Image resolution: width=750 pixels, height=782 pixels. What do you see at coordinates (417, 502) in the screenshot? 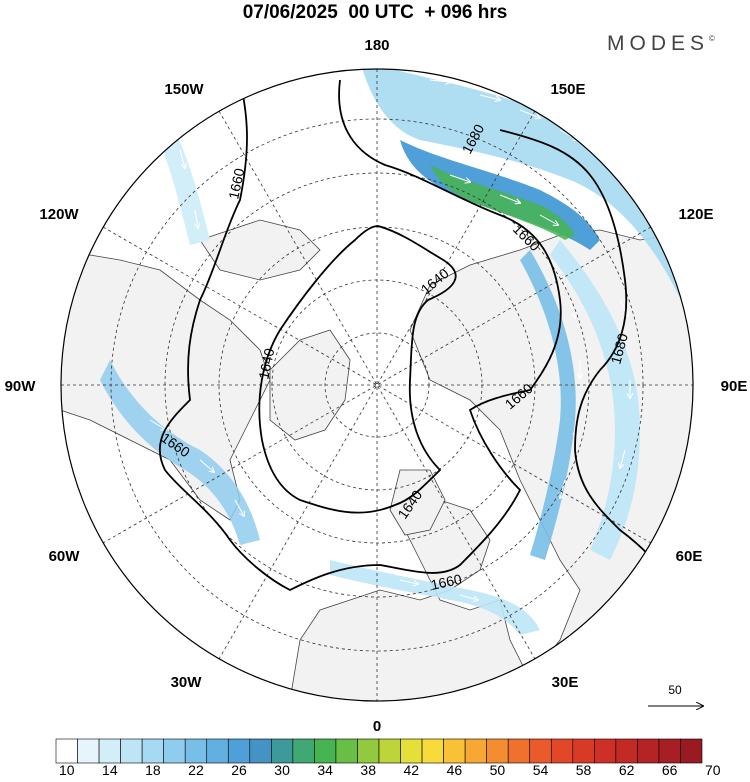
I see `land-scandinavia` at bounding box center [417, 502].